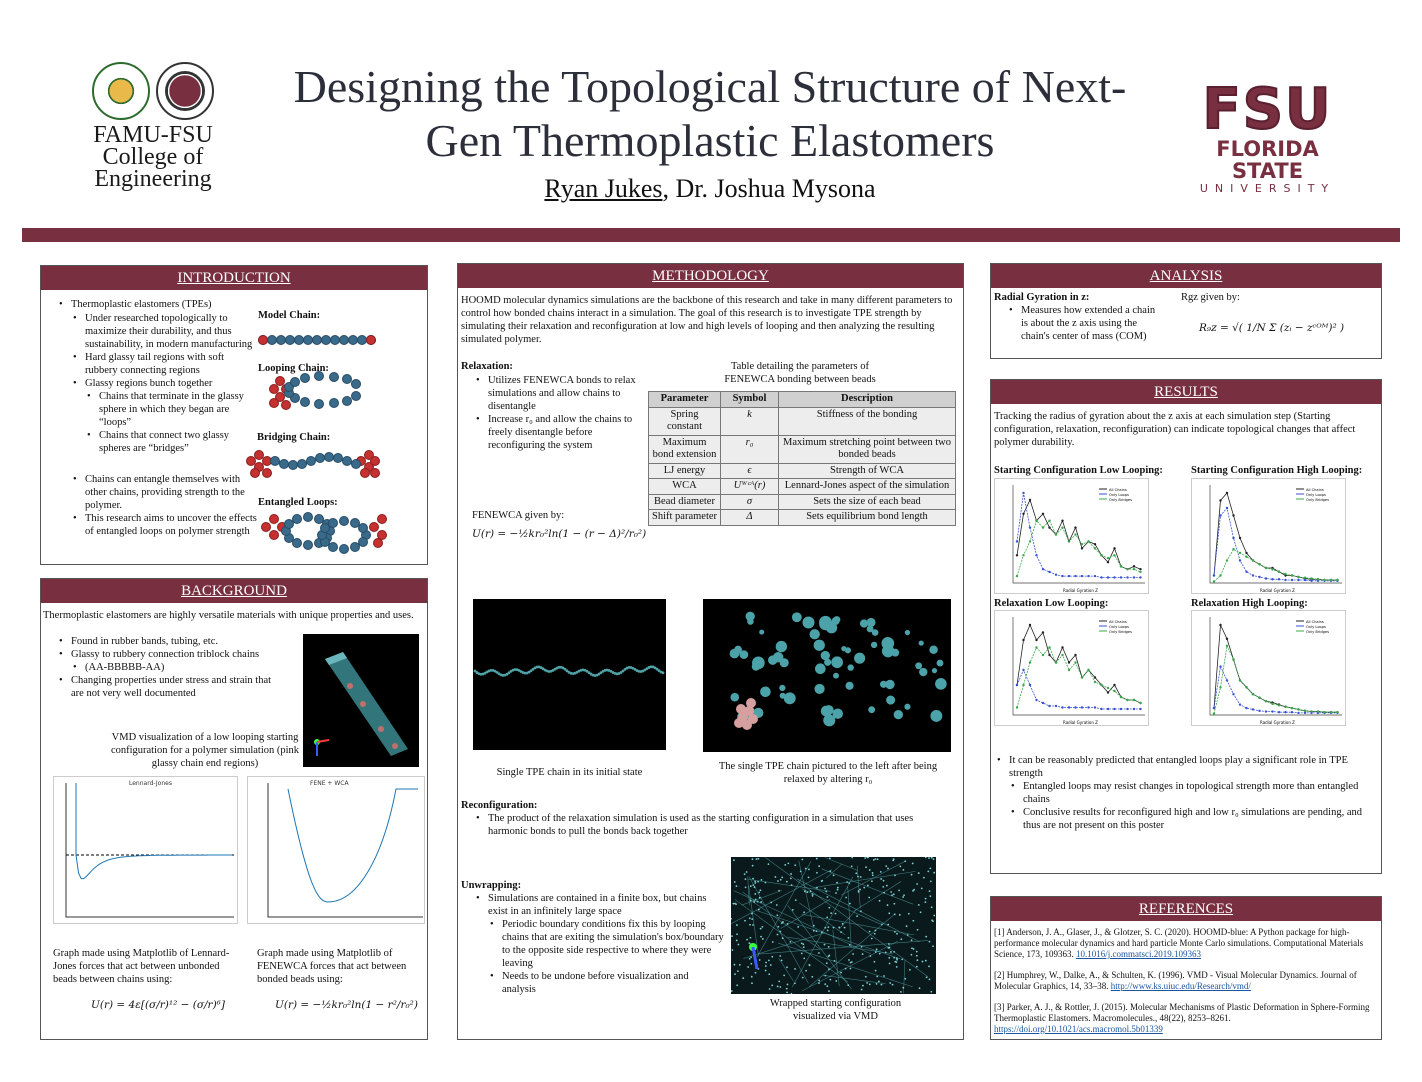  What do you see at coordinates (324, 393) in the screenshot?
I see `looping-chain-diagram` at bounding box center [324, 393].